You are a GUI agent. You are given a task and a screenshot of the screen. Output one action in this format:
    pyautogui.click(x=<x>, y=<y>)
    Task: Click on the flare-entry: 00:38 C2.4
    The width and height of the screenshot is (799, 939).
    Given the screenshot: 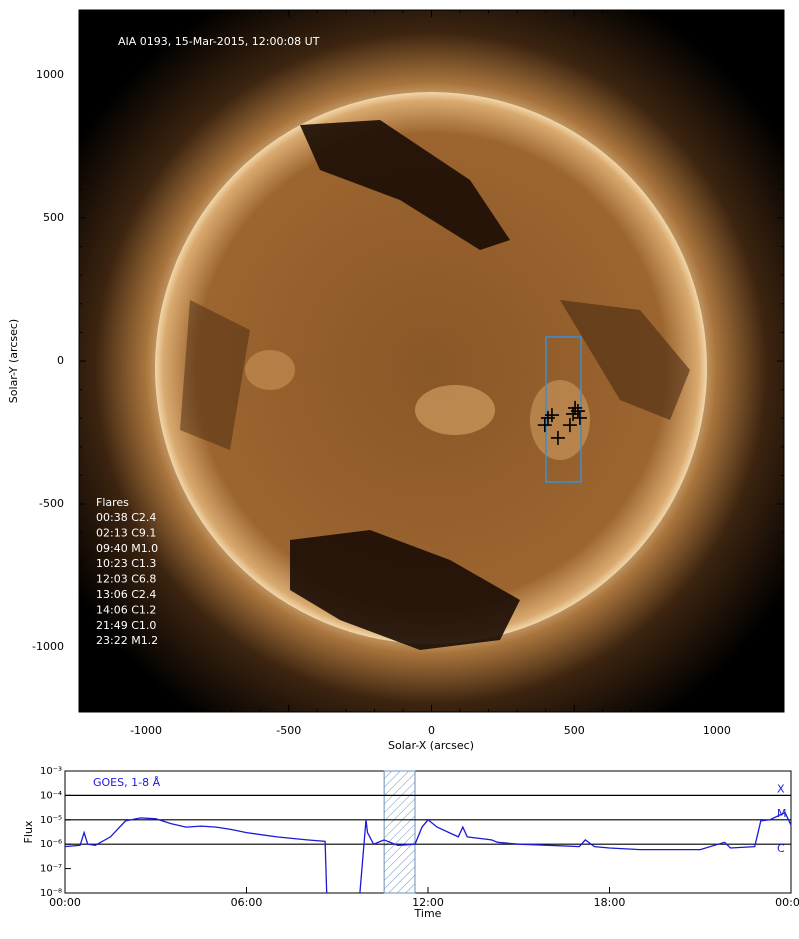 What is the action you would take?
    pyautogui.click(x=126, y=517)
    